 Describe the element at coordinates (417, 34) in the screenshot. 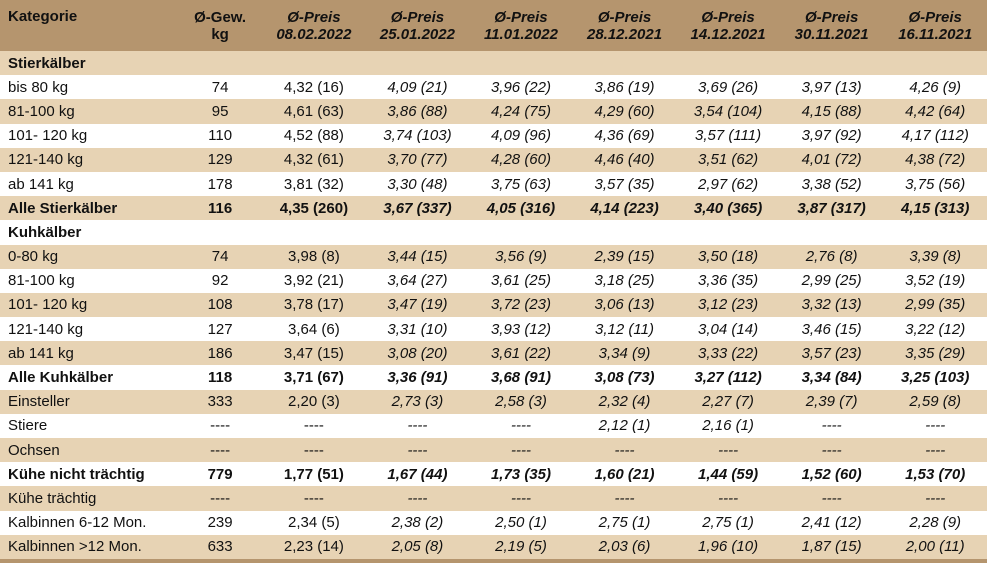

I see `header-price-date: 25.01.2022` at that location.